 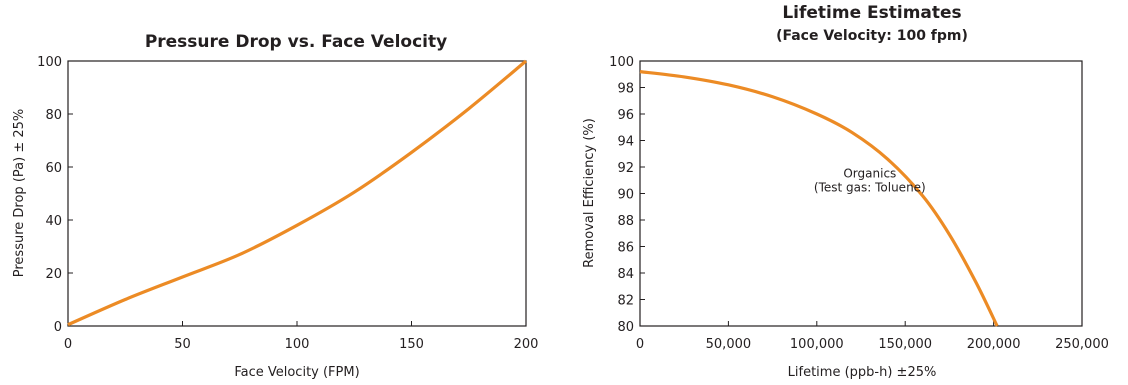 I want to click on annotation-group: Organics(Test gas: Toluene), so click(x=870, y=181).